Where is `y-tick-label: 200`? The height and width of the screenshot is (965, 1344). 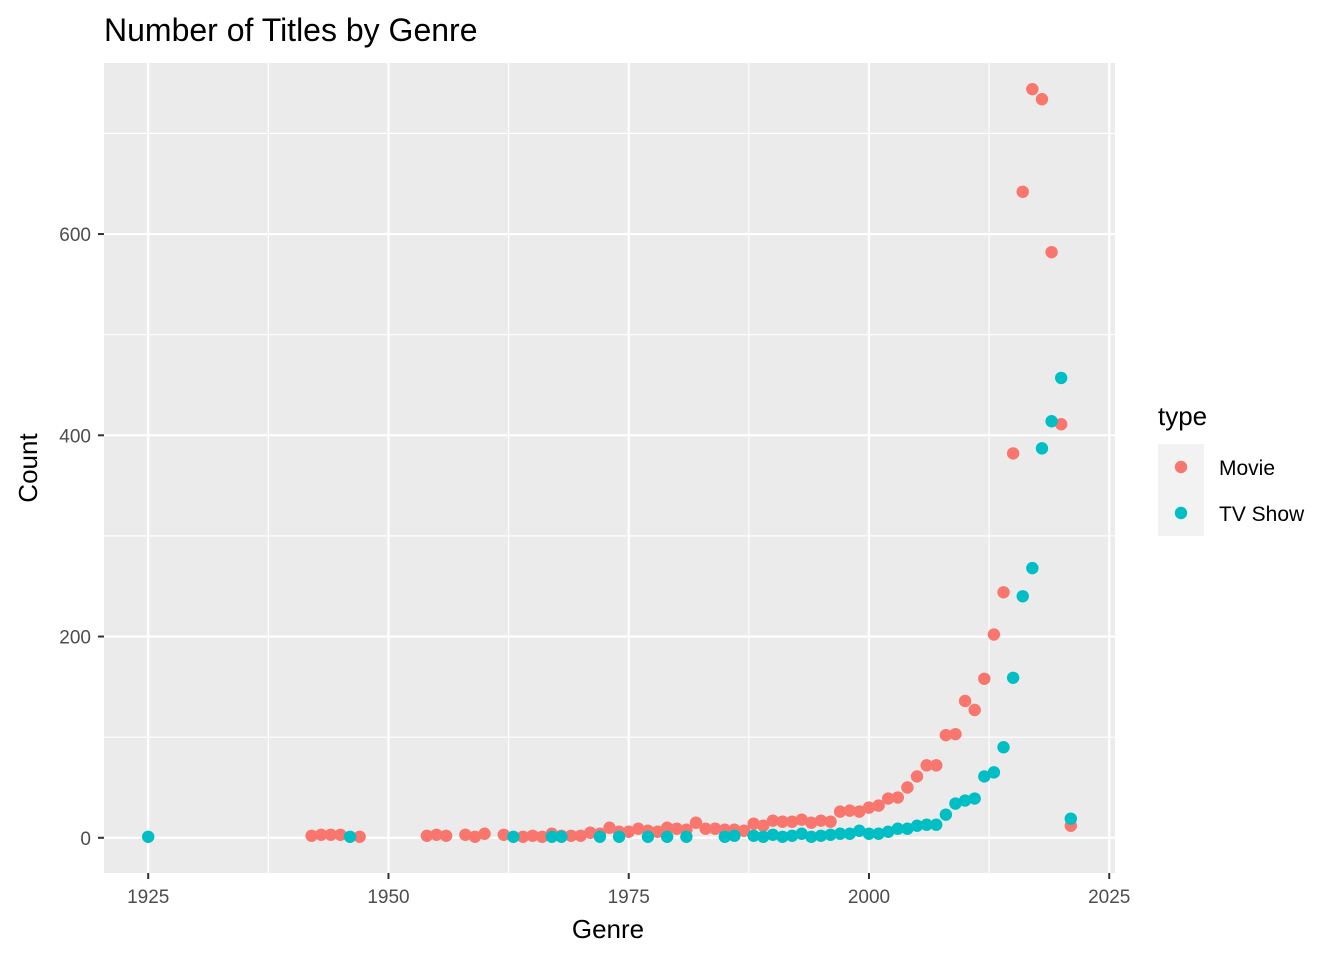
y-tick-label: 200 is located at coordinates (75, 638).